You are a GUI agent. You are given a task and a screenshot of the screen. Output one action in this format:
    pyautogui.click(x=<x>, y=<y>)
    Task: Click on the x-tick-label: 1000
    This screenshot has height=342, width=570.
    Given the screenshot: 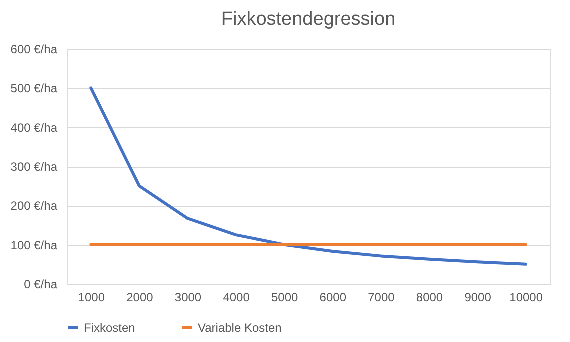 What is the action you would take?
    pyautogui.click(x=92, y=297)
    